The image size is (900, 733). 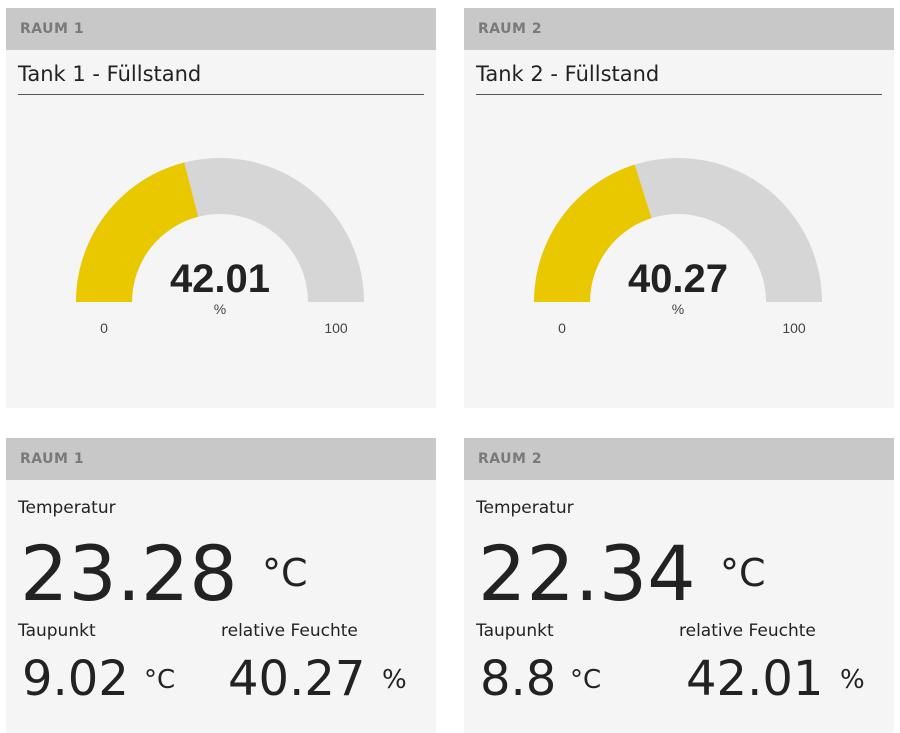 I want to click on gauge: 40.27 % 0 100, so click(x=678, y=247).